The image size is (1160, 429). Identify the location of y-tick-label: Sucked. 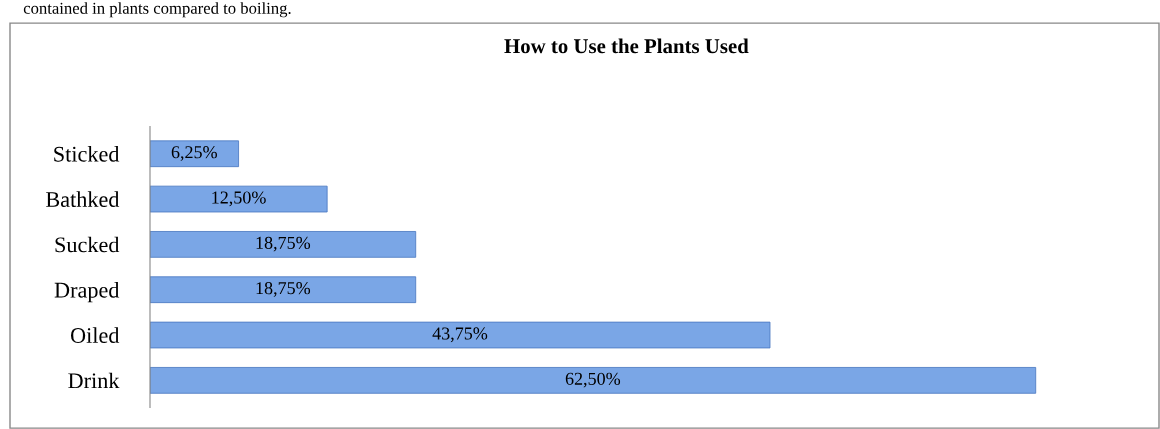
(87, 244).